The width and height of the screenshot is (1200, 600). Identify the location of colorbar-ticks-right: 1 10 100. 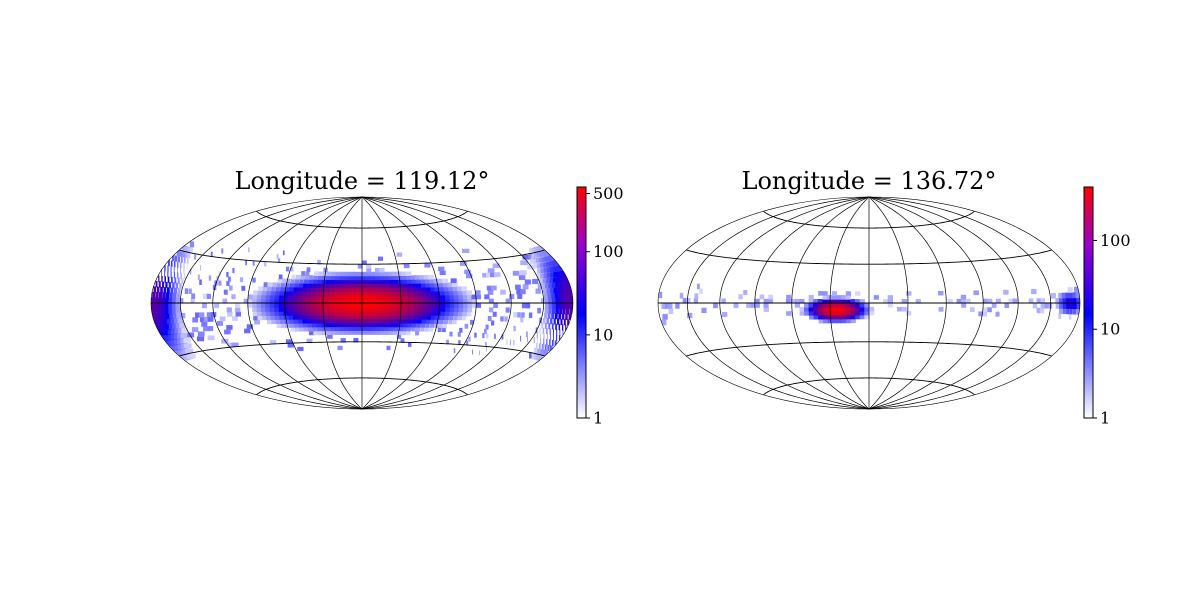
(1112, 329).